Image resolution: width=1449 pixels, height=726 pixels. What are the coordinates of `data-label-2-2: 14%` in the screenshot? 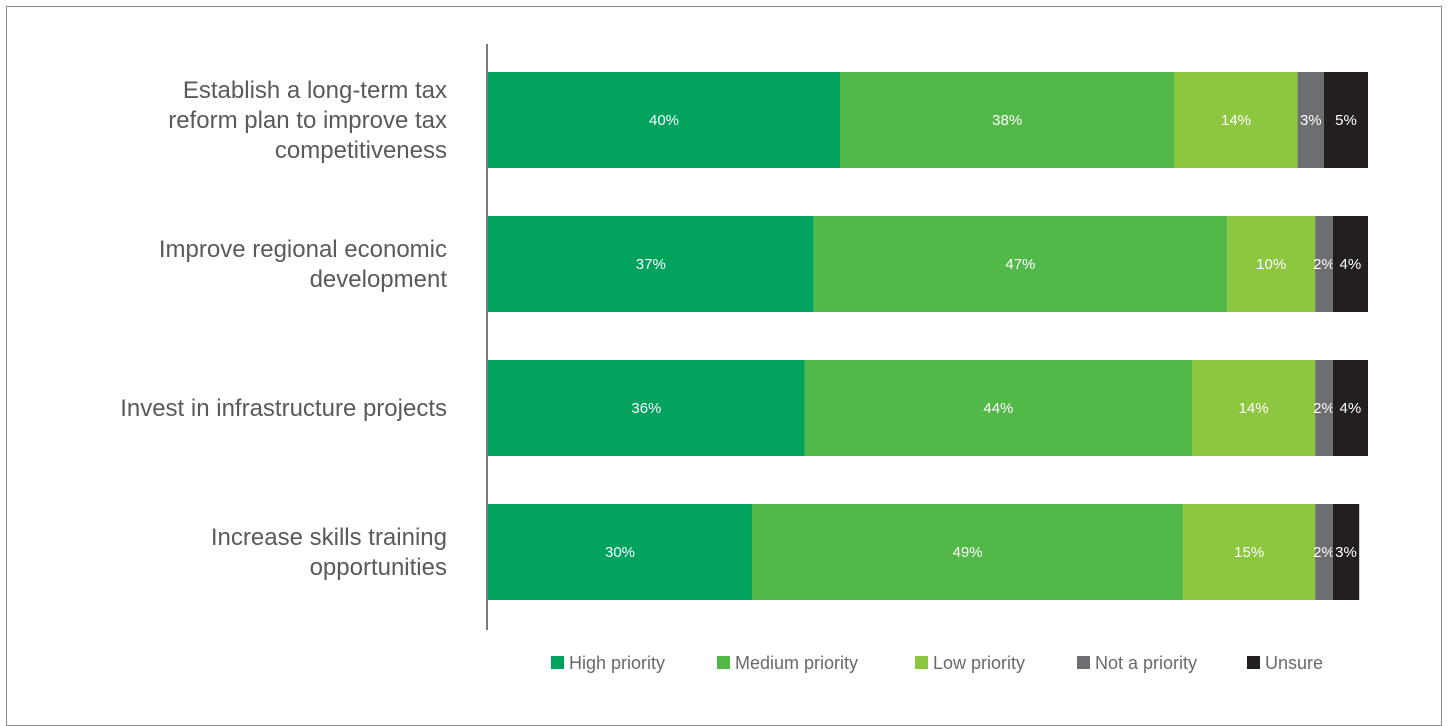 It's located at (1254, 408).